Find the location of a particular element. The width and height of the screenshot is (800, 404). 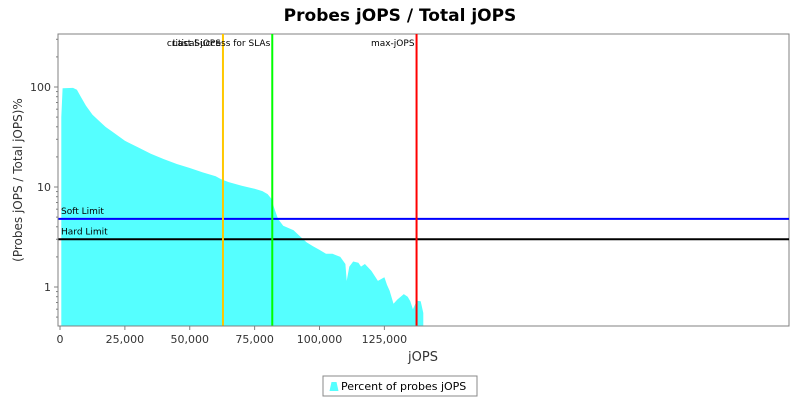

x-axis-label: jOPS is located at coordinates (422, 357).